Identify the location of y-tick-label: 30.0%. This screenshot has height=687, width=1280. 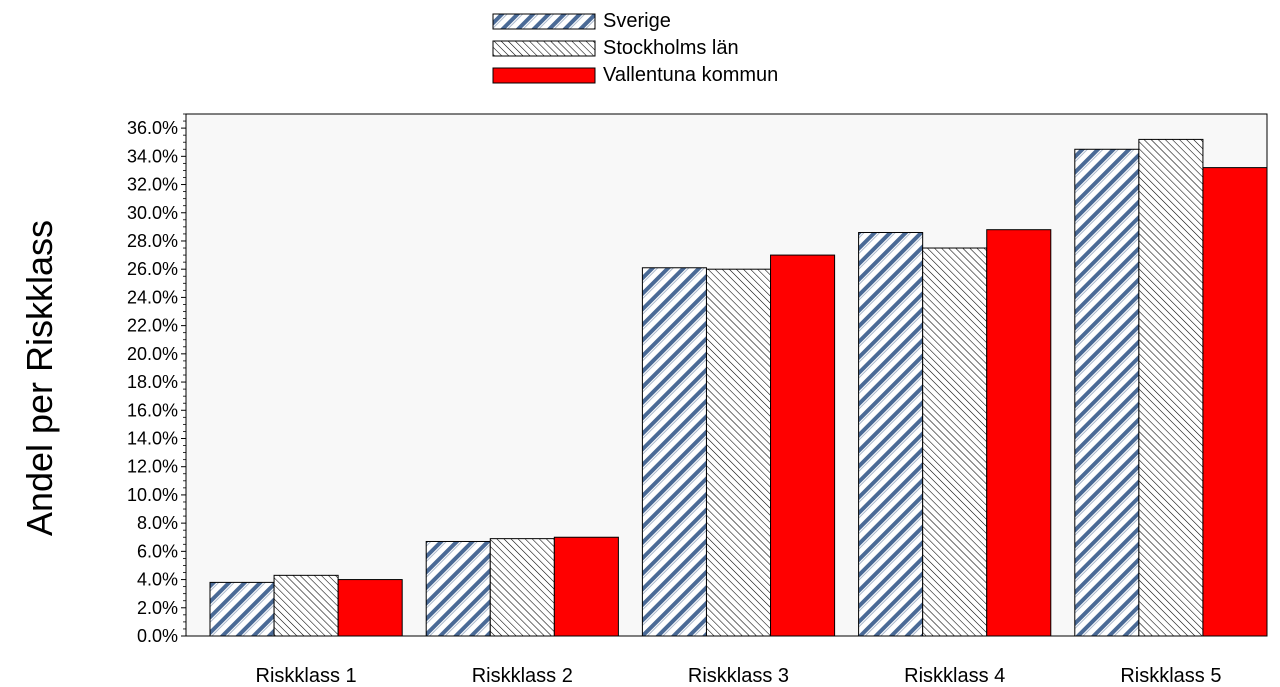
(152, 213).